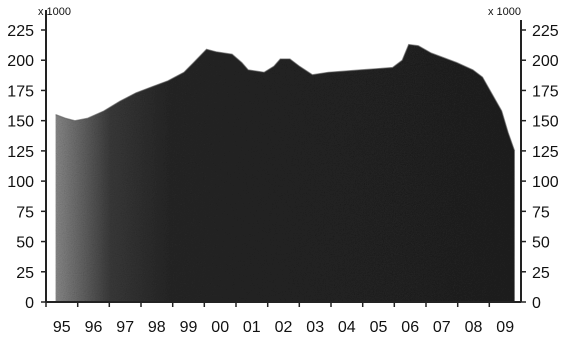 Image resolution: width=579 pixels, height=343 pixels. What do you see at coordinates (545, 122) in the screenshot?
I see `right-y-tick-label: 150` at bounding box center [545, 122].